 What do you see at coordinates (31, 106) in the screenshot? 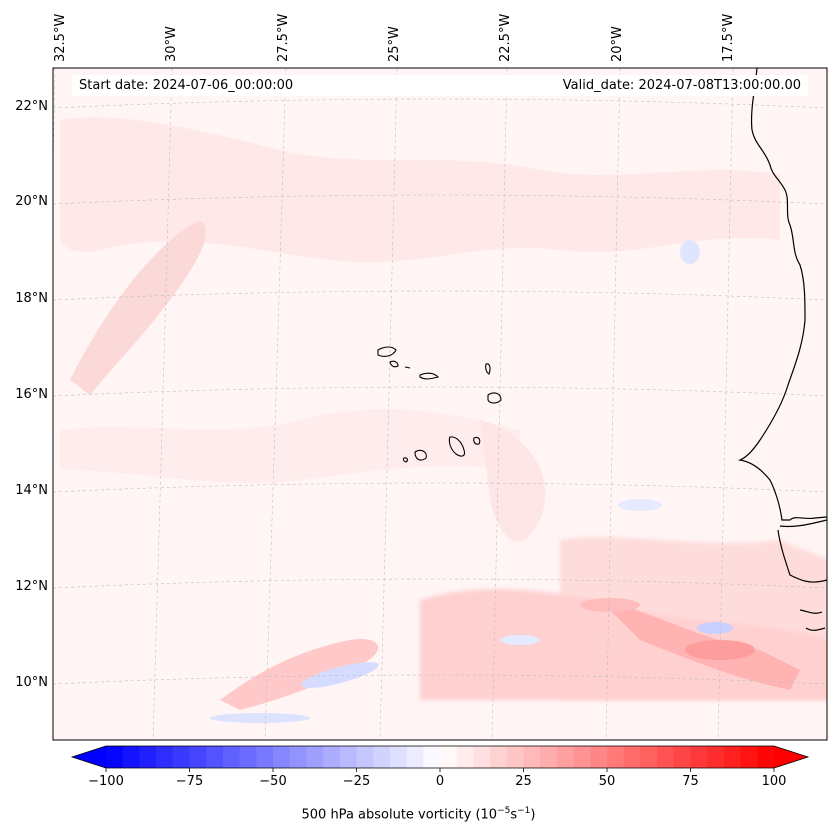
I see `lat-label: 22°N` at bounding box center [31, 106].